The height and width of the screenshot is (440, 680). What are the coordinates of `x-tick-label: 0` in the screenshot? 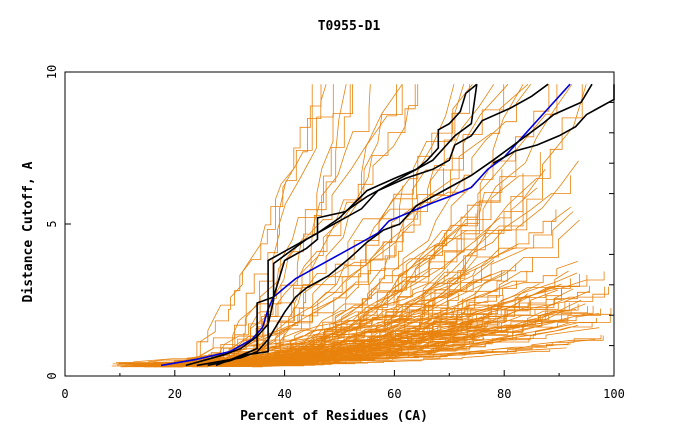 It's located at (64, 394).